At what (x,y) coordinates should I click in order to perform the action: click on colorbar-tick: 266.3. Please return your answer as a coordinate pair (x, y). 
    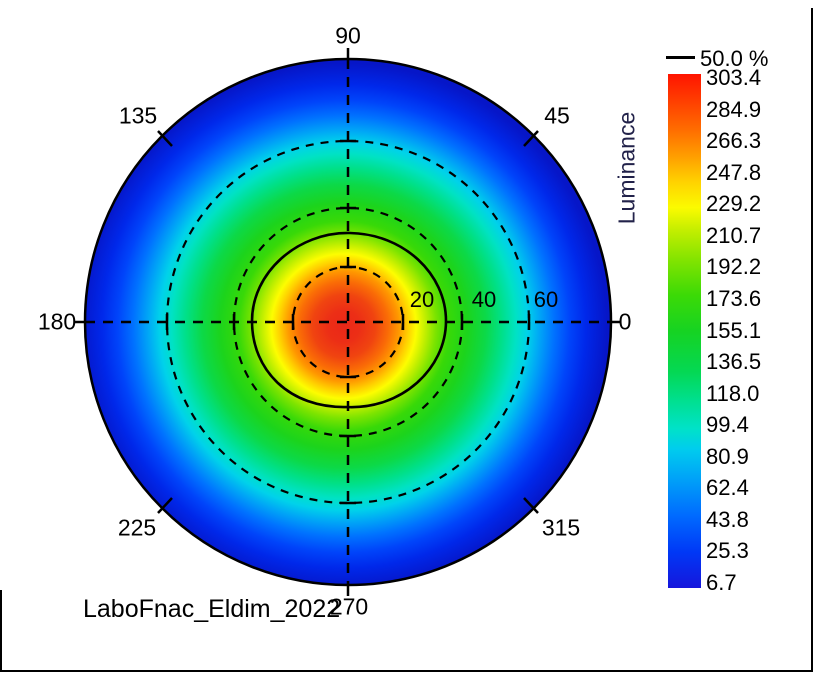
    Looking at the image, I should click on (734, 141).